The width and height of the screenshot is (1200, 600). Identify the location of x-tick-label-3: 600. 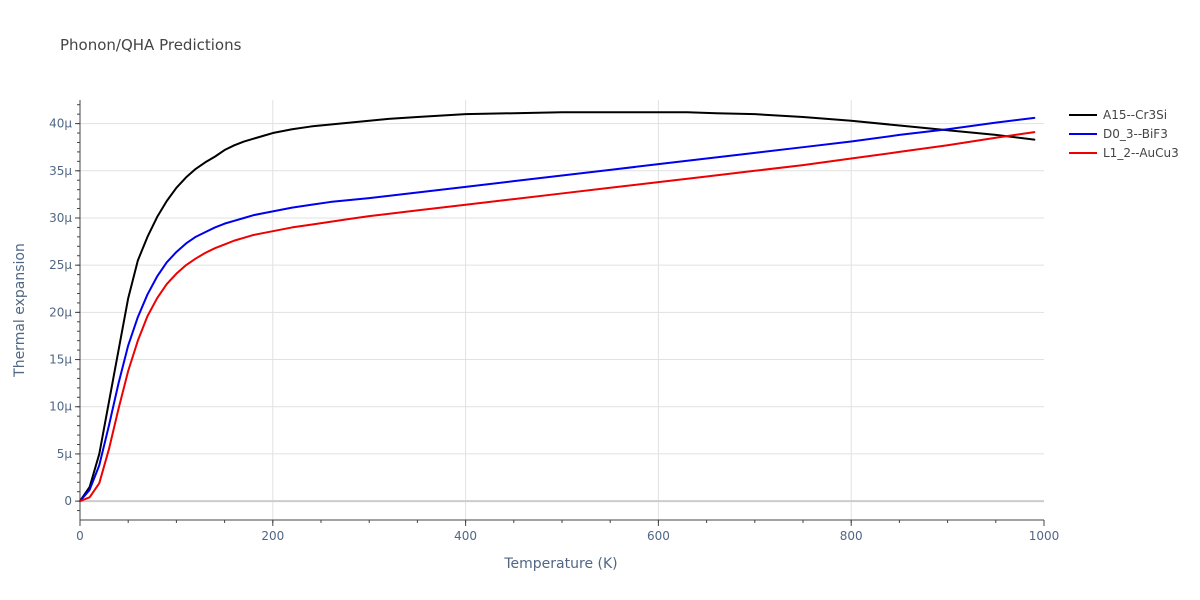
(658, 536).